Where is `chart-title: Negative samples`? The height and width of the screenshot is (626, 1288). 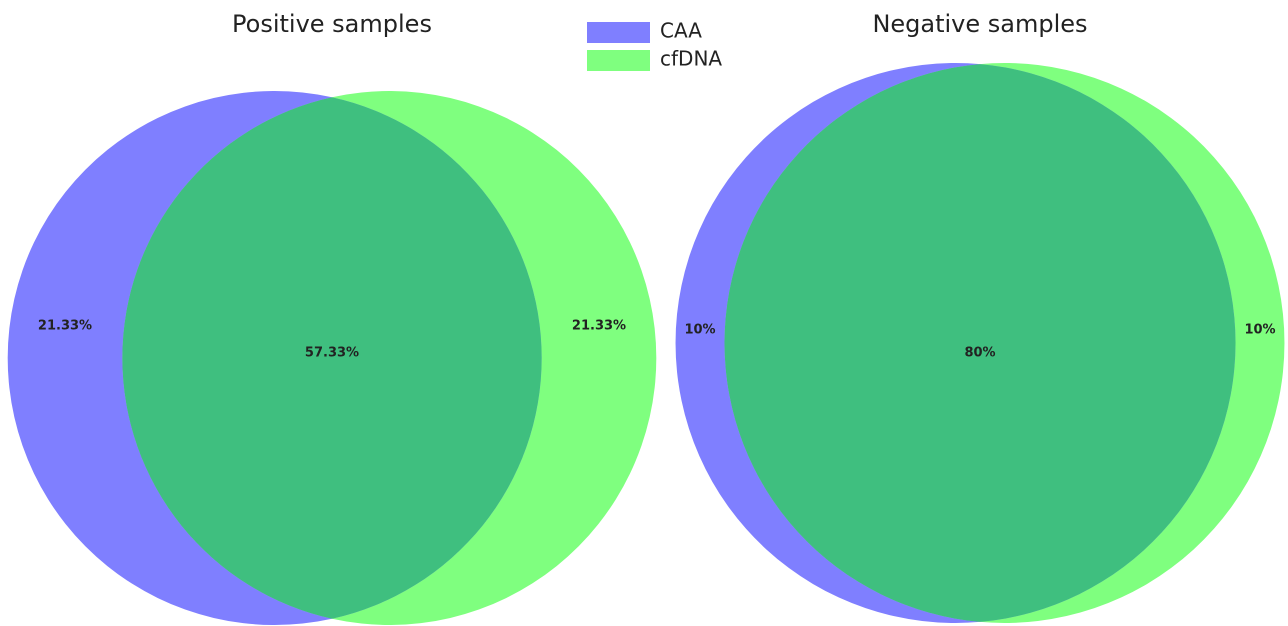
chart-title: Negative samples is located at coordinates (979, 24).